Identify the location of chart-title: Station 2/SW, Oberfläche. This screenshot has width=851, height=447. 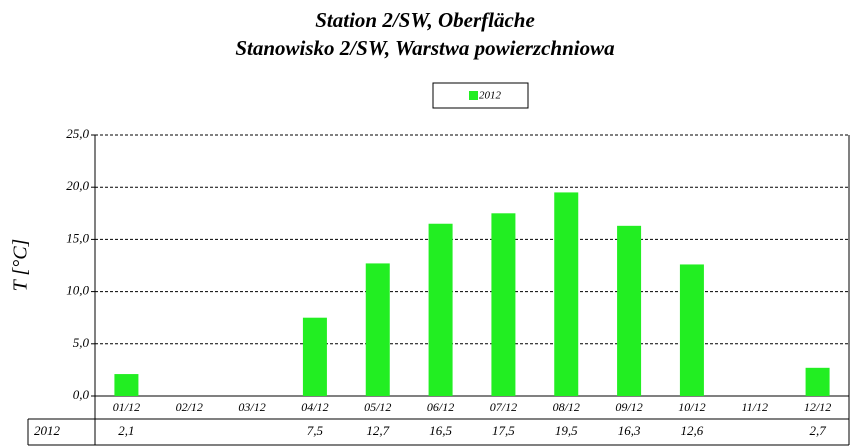
(425, 20).